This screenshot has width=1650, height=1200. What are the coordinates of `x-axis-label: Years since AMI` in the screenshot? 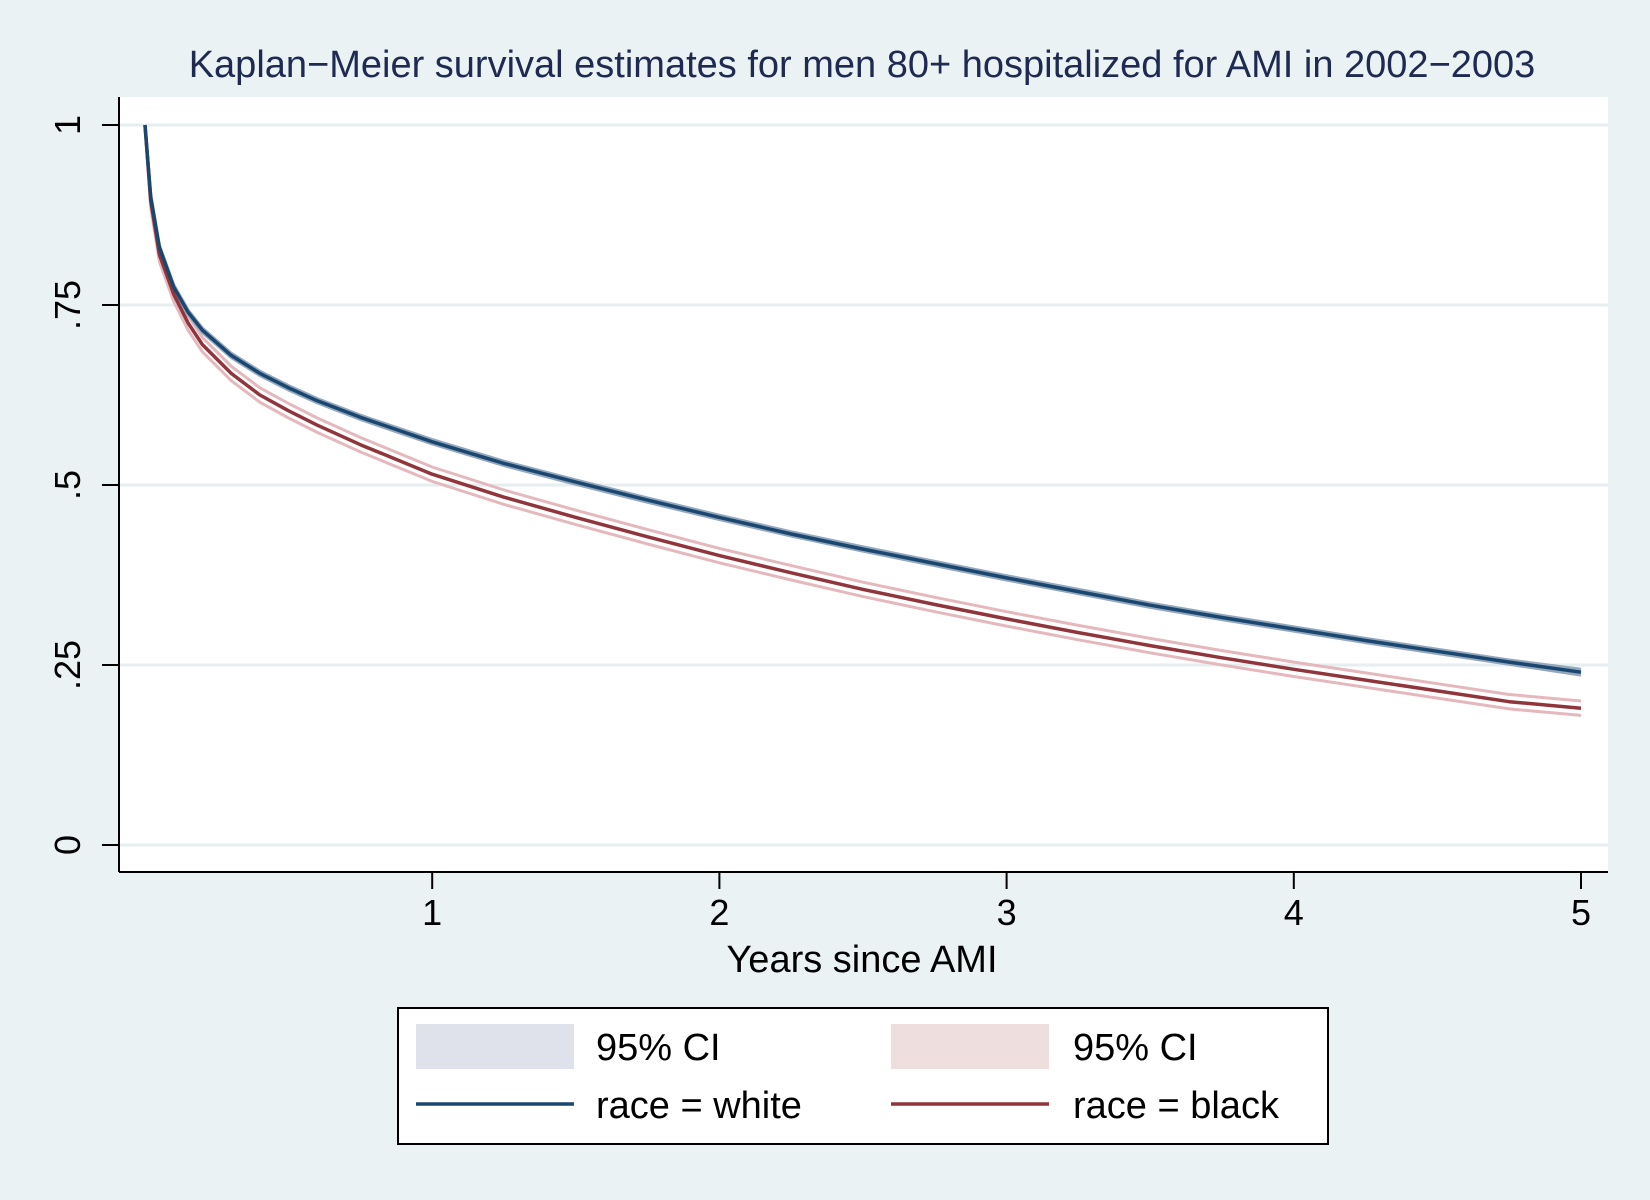 It's located at (861, 960).